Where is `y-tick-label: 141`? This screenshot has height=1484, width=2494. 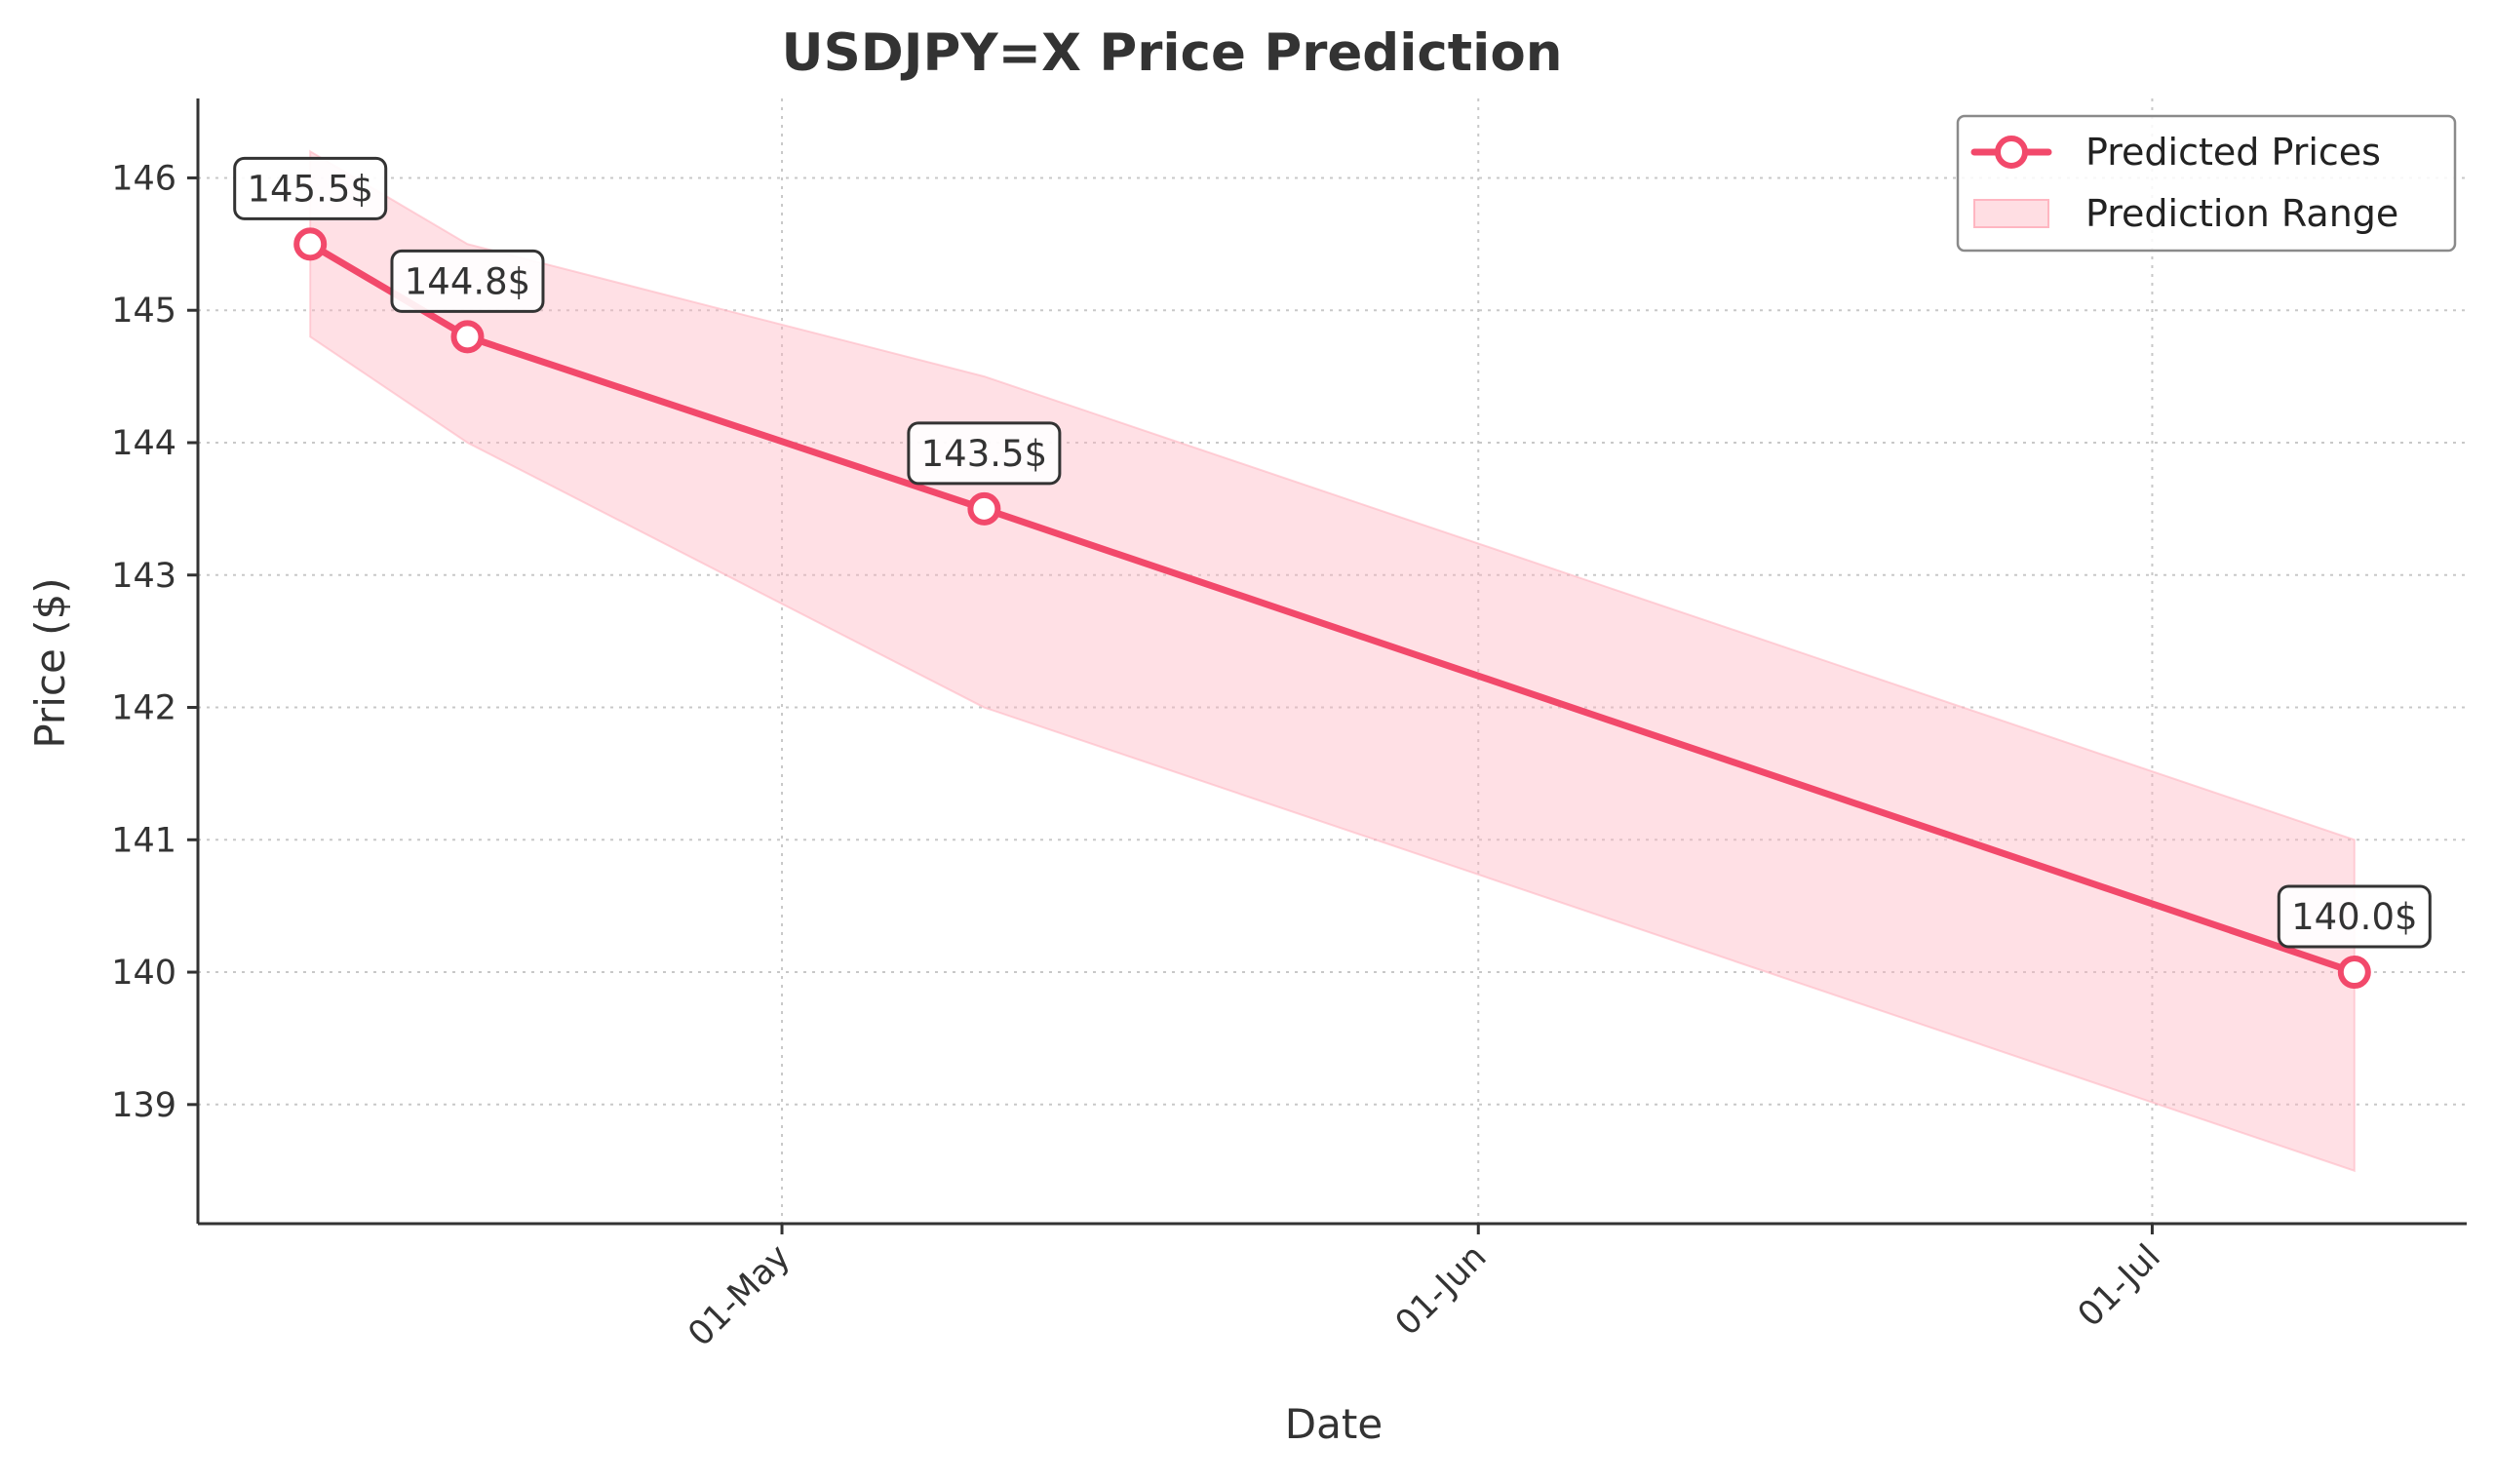 y-tick-label: 141 is located at coordinates (143, 840).